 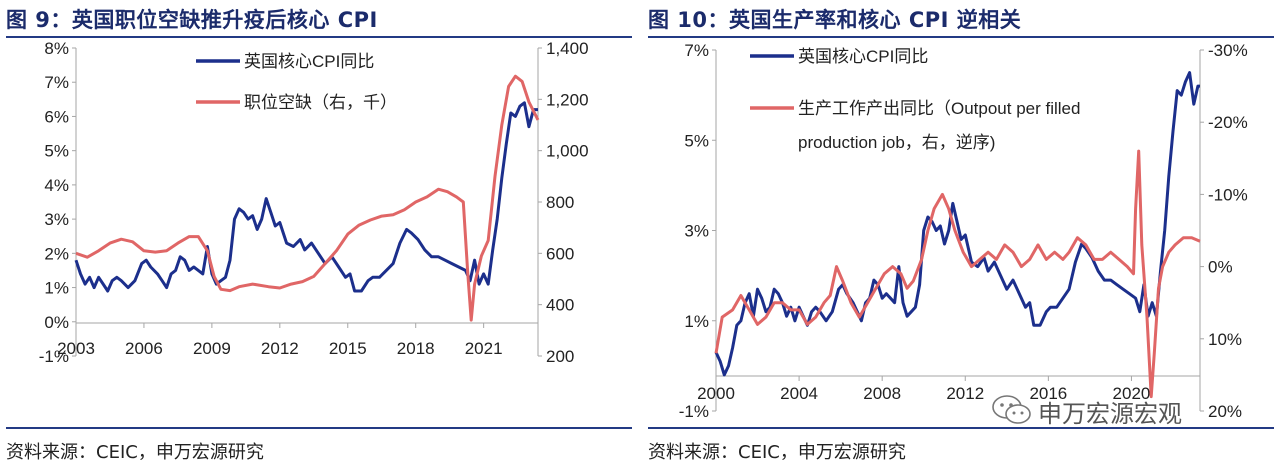 What do you see at coordinates (882, 393) in the screenshot?
I see `x-tick-label: 2008` at bounding box center [882, 393].